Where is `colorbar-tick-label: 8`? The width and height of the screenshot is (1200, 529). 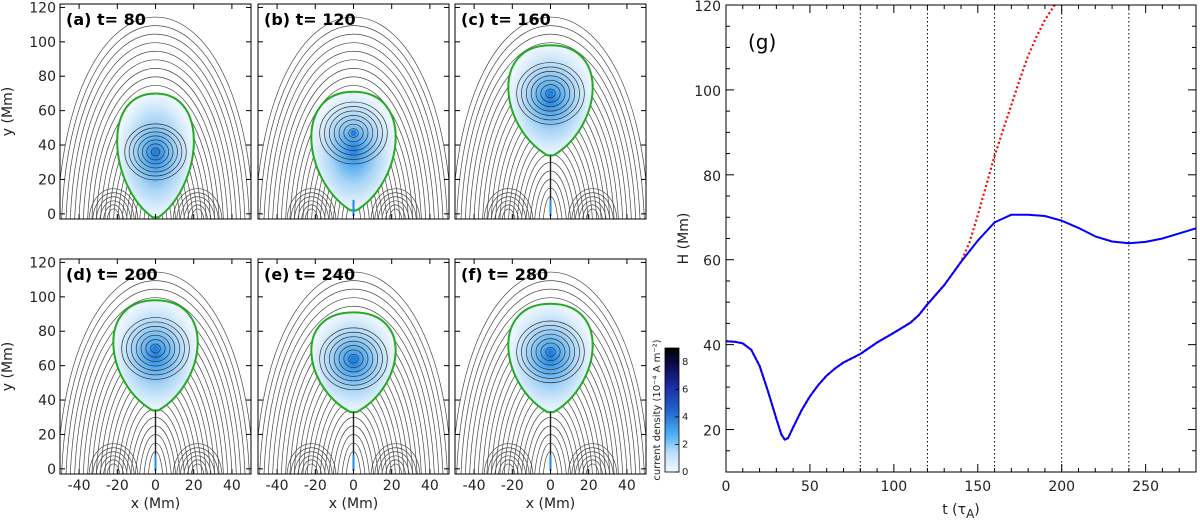
colorbar-tick-label: 8 is located at coordinates (685, 362).